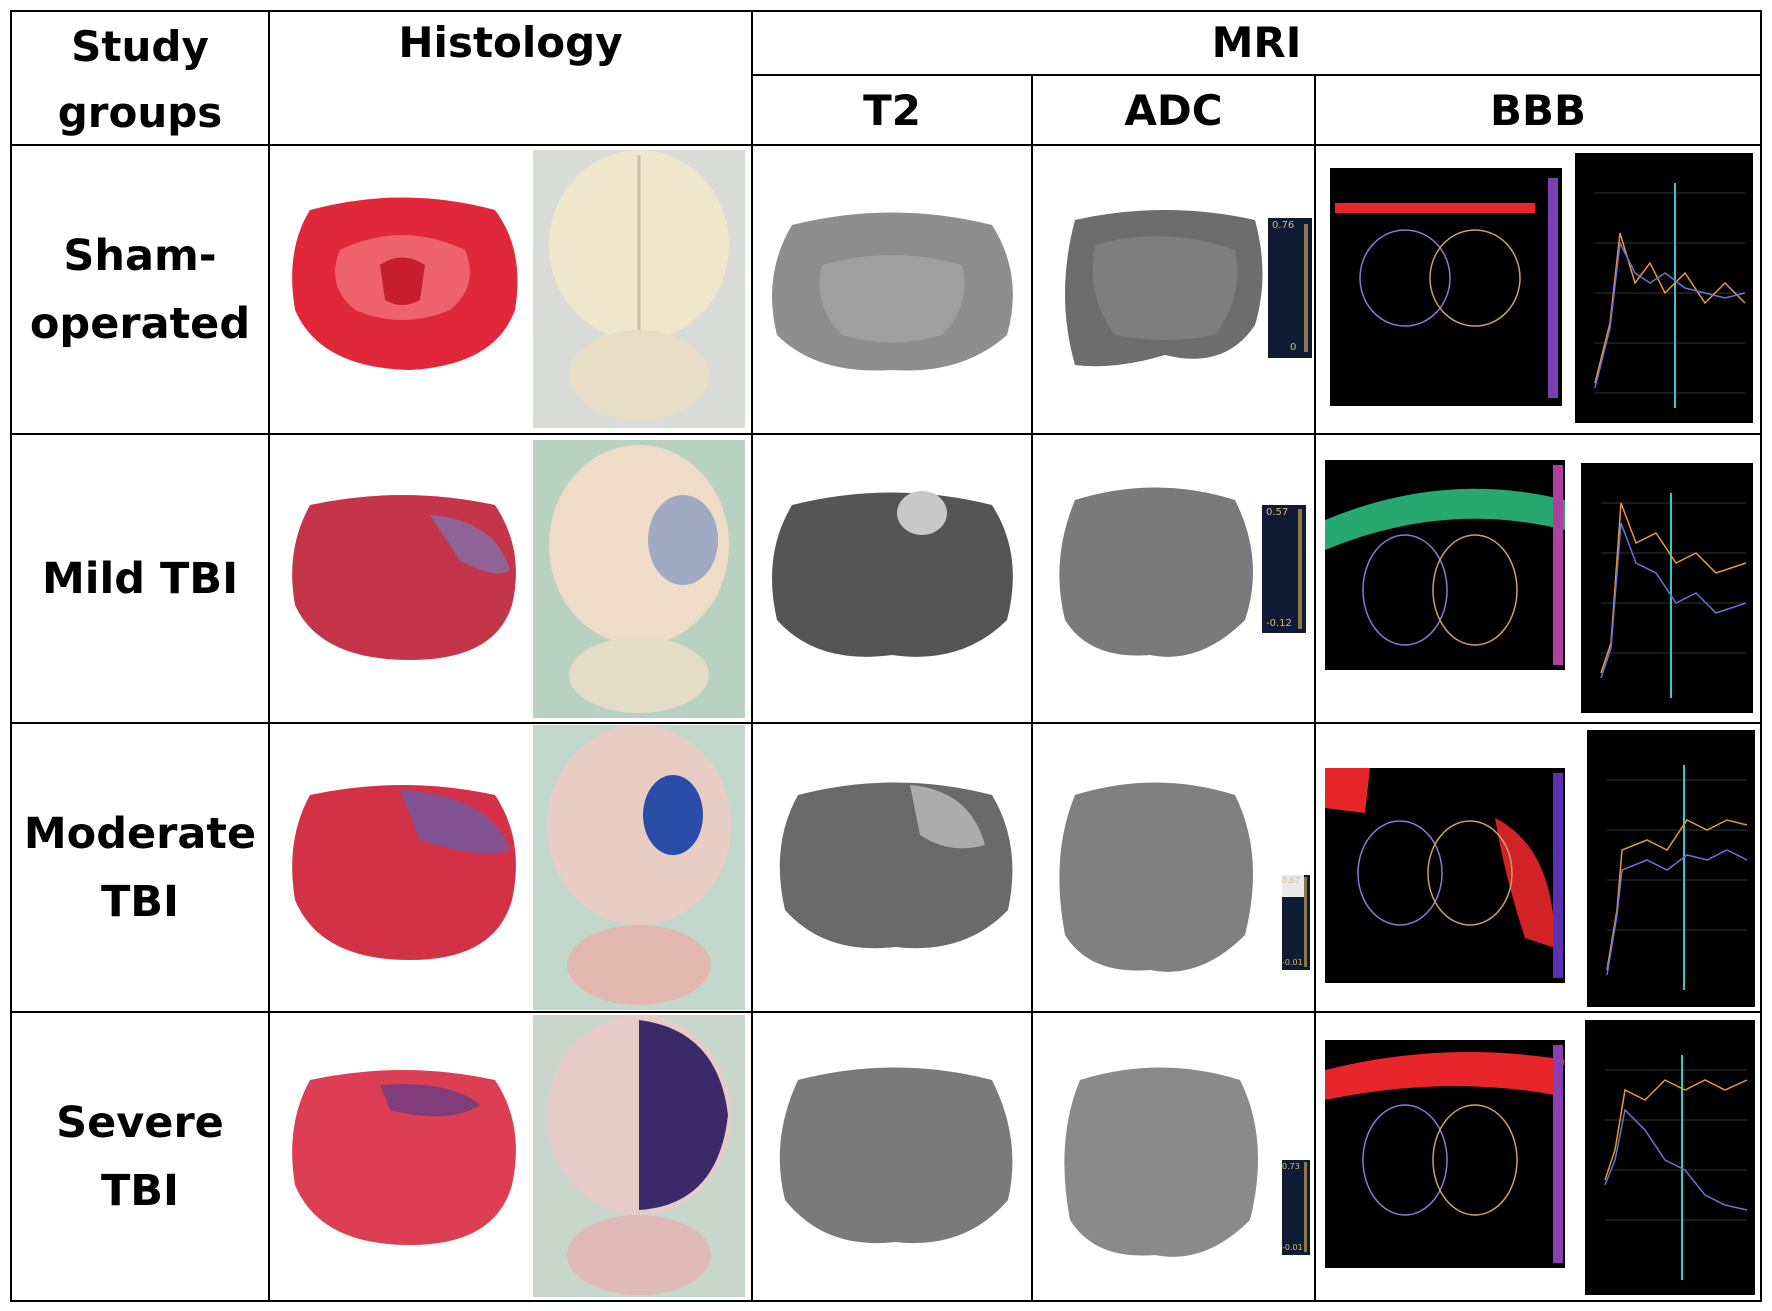  I want to click on t2-image-sham, so click(892, 292).